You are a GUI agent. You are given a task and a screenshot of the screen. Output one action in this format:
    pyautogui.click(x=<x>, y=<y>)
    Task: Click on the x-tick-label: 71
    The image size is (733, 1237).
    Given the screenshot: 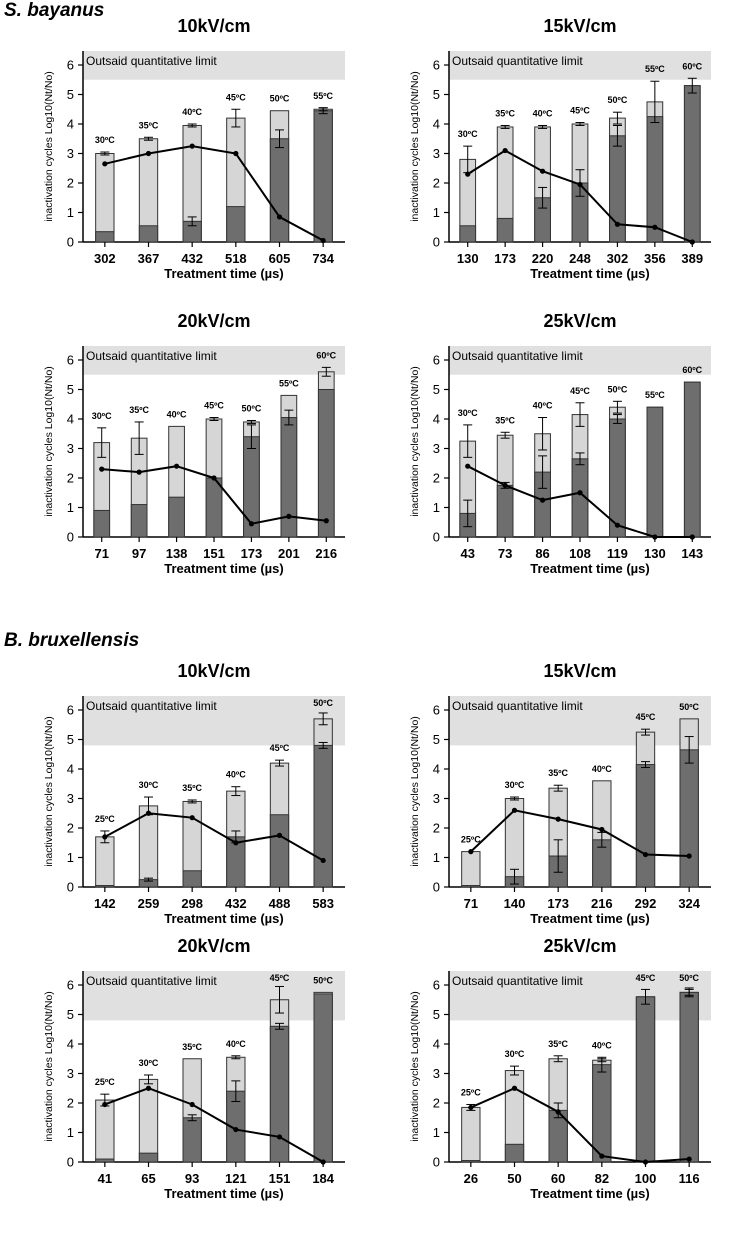 What is the action you would take?
    pyautogui.click(x=101, y=553)
    